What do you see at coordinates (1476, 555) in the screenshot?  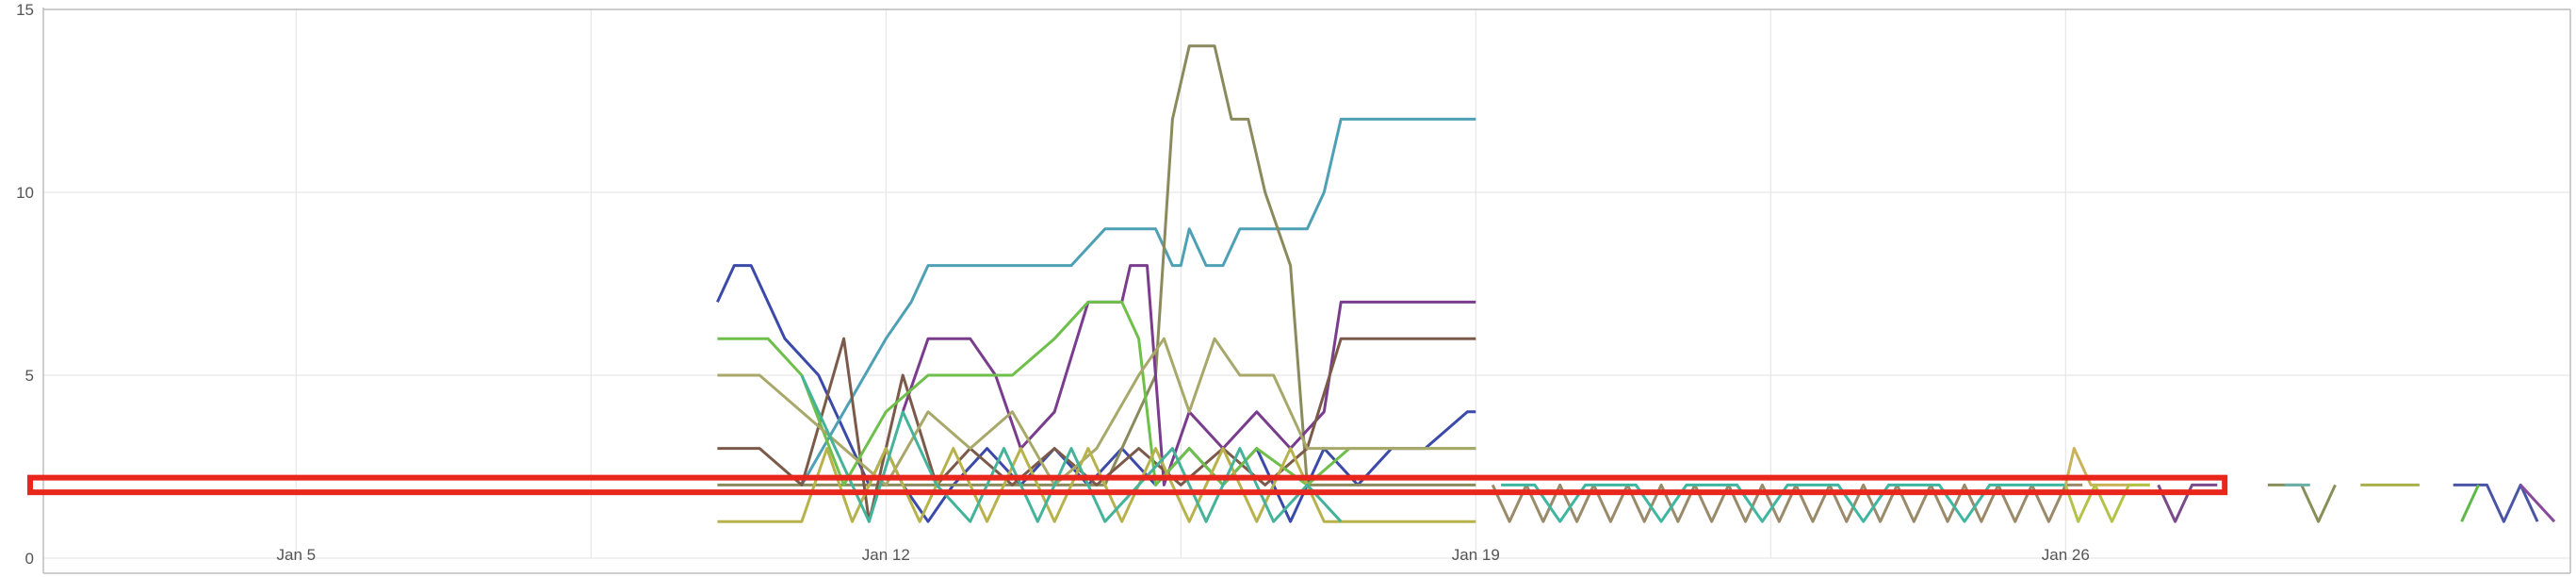 I see `x-tick-label: Jan 19` at bounding box center [1476, 555].